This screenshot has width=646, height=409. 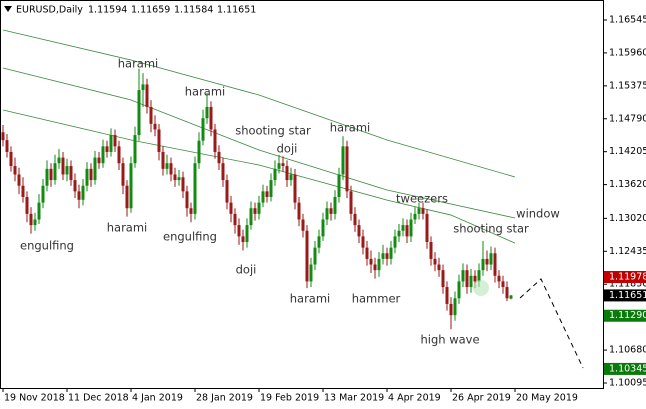 I want to click on y-tick-label: 1.14205, so click(x=627, y=151).